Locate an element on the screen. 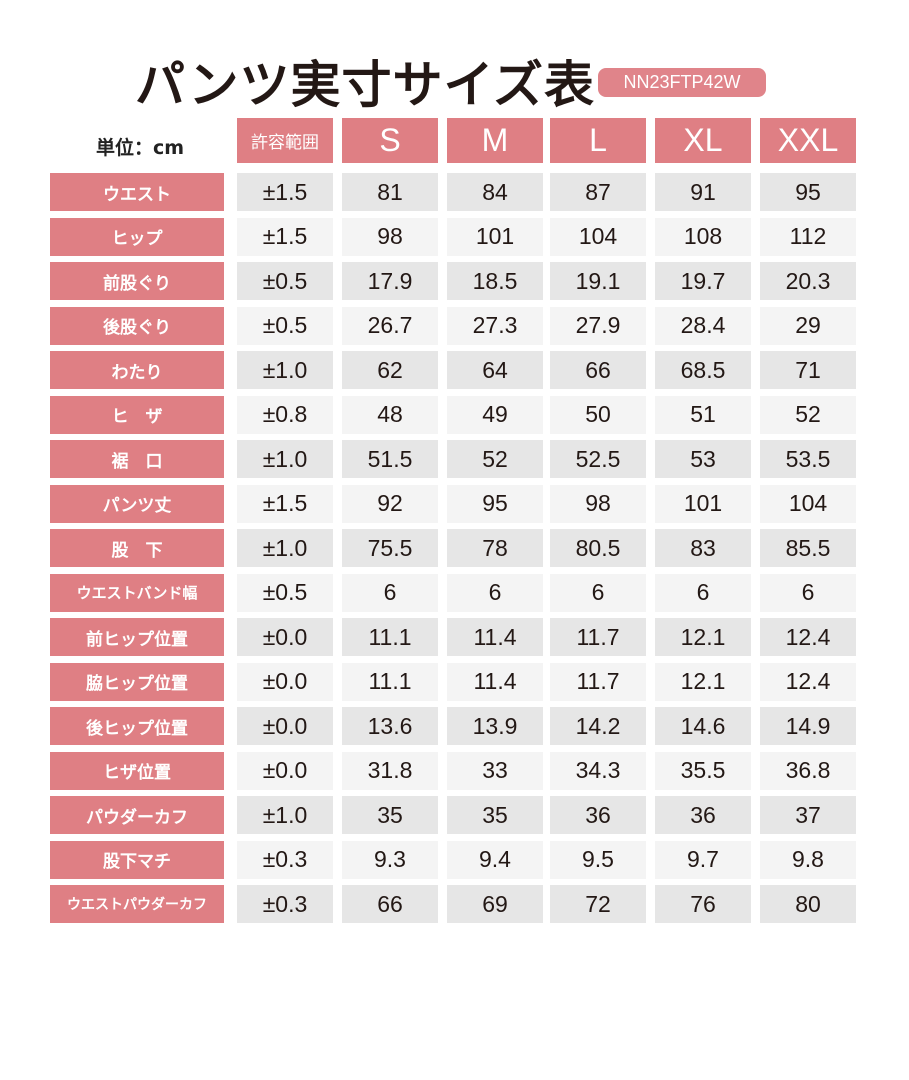 The image size is (909, 1080). size-cell: 14.6 is located at coordinates (703, 726).